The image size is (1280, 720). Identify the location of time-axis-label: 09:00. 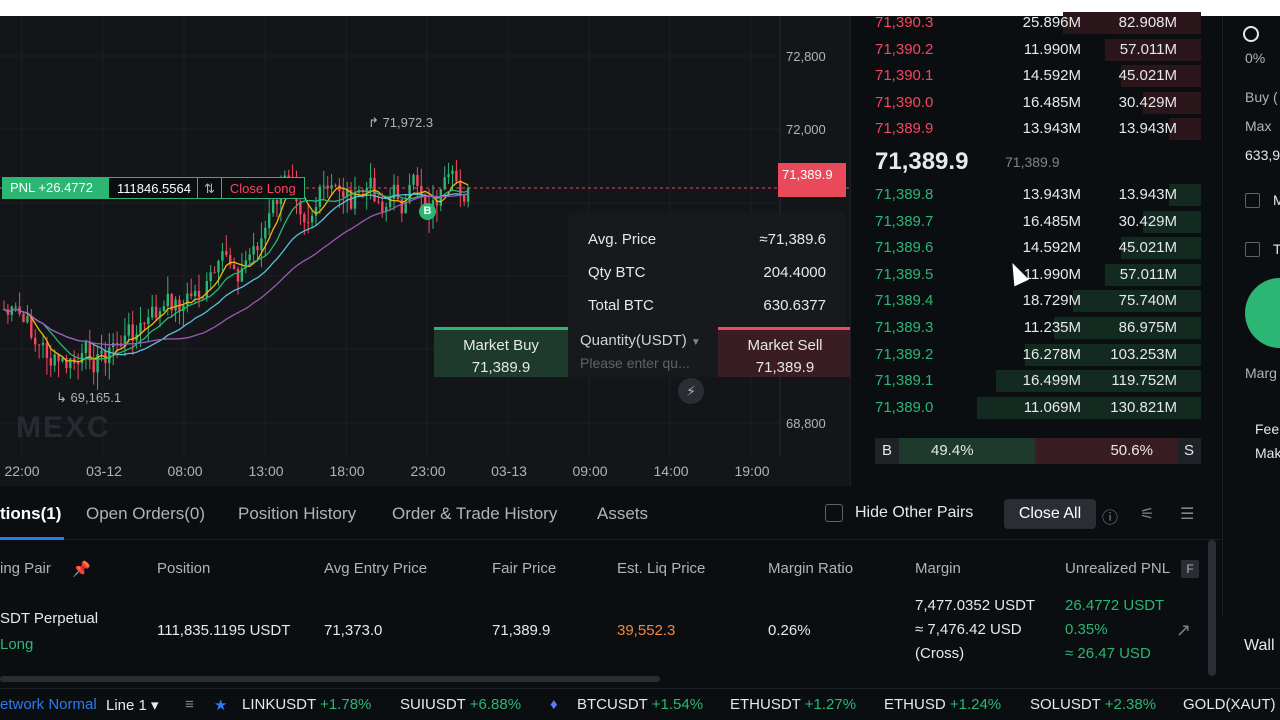
(590, 471).